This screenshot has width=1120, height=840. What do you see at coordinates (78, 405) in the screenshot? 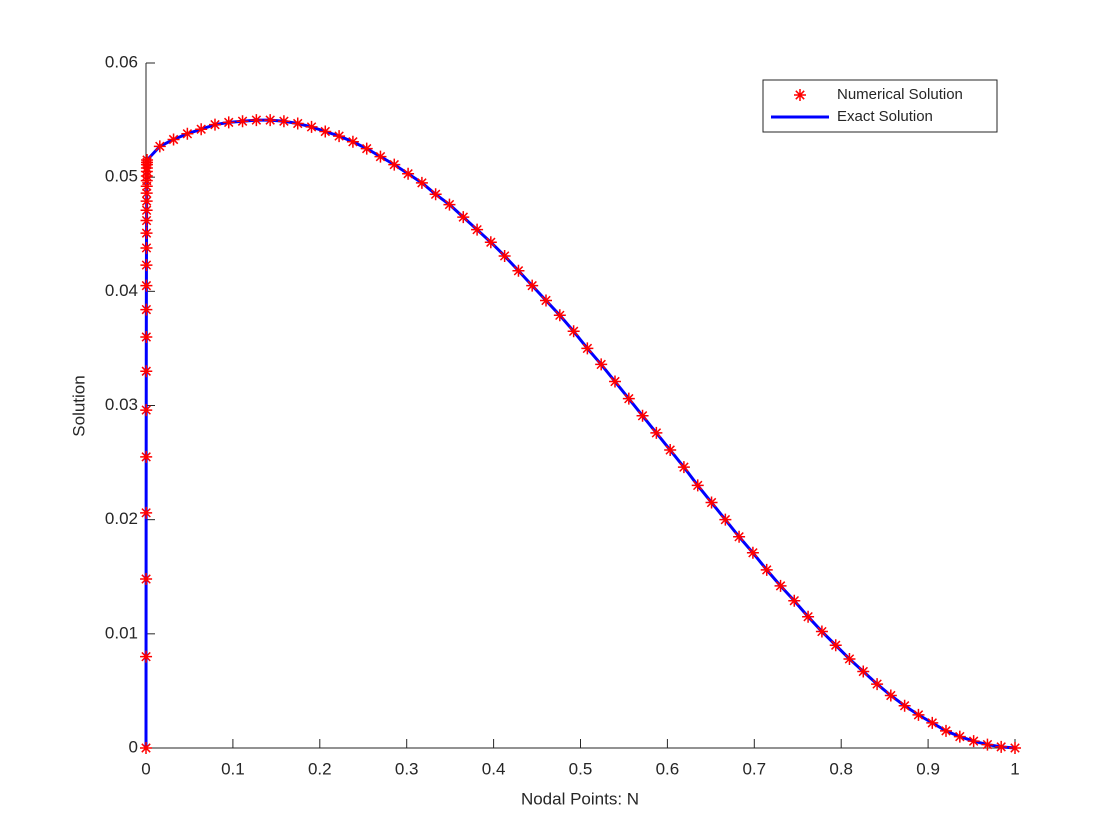
I see `y-axis-label: Solution` at bounding box center [78, 405].